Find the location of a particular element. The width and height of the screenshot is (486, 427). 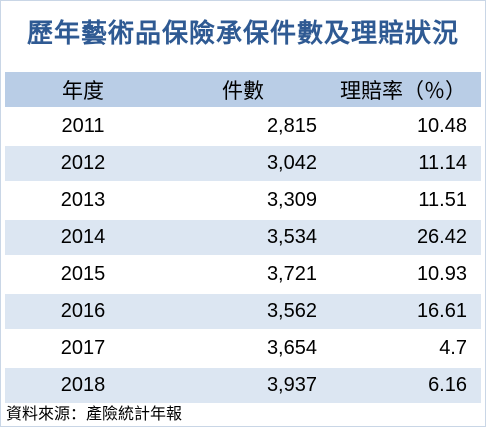

count-cell: 2,815 is located at coordinates (243, 126).